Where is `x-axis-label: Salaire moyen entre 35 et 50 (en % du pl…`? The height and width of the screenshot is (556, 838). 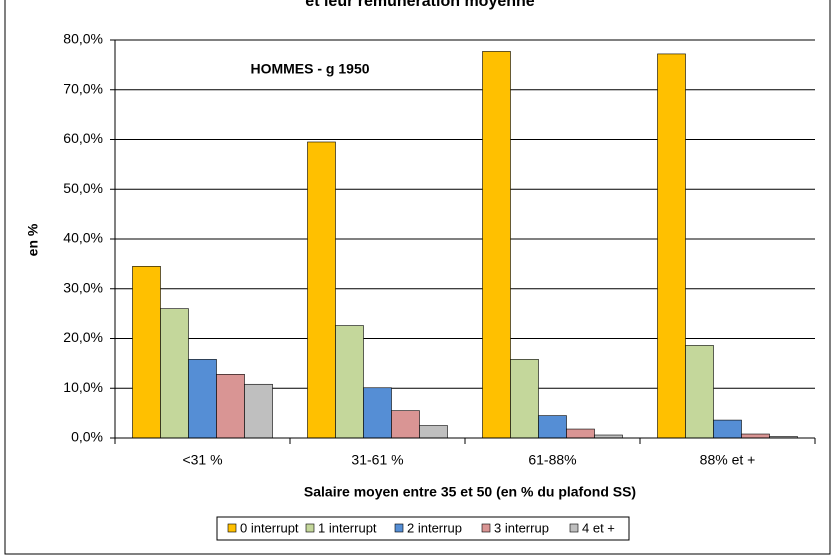 x-axis-label: Salaire moyen entre 35 et 50 (en % du pl… is located at coordinates (470, 492).